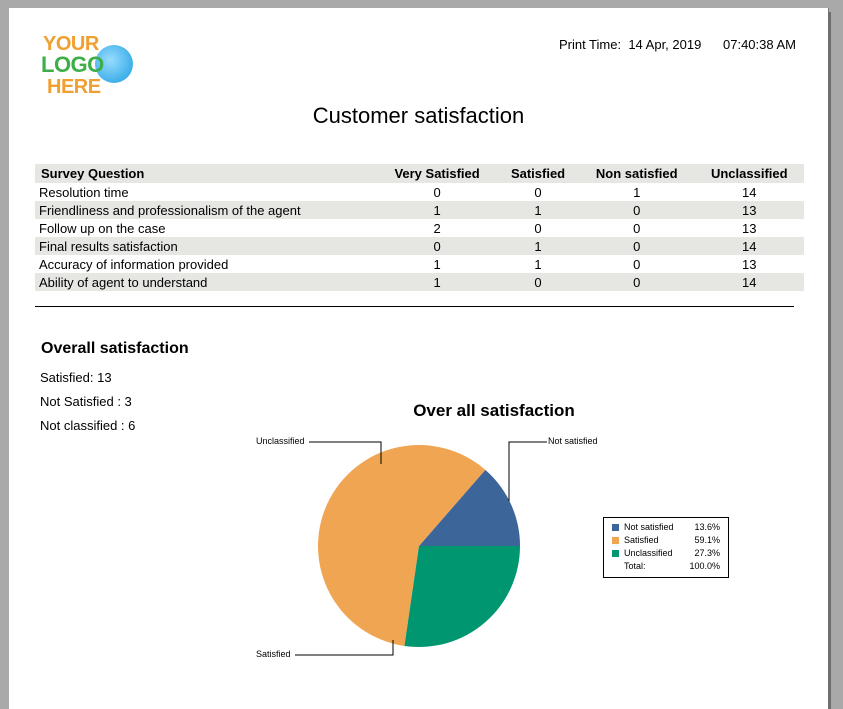  Describe the element at coordinates (344, 648) in the screenshot. I see `callout-line-satisfied` at that location.